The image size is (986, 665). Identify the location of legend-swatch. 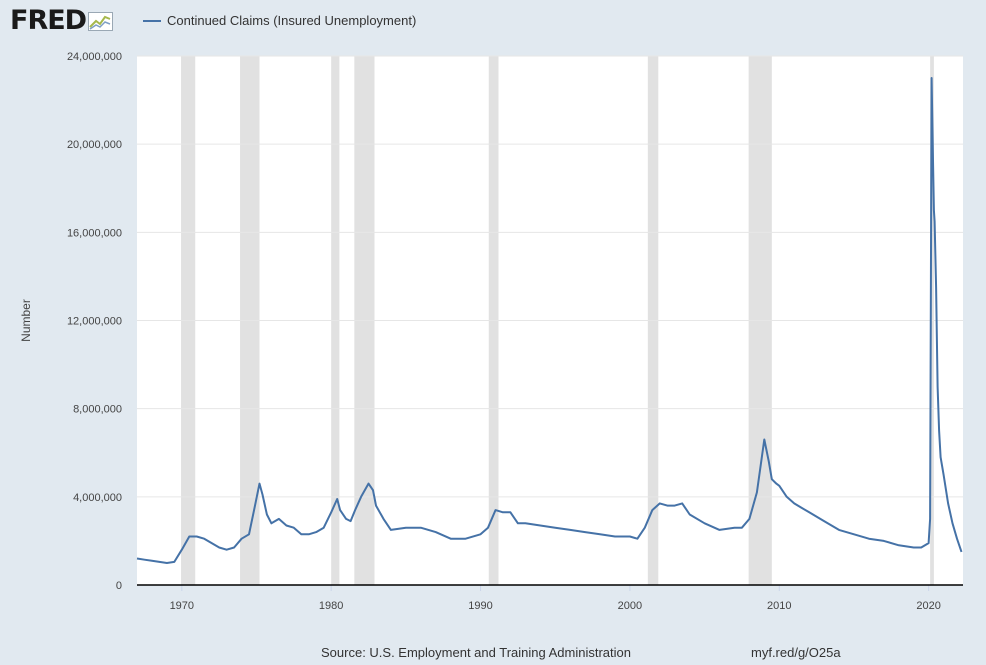
(152, 20).